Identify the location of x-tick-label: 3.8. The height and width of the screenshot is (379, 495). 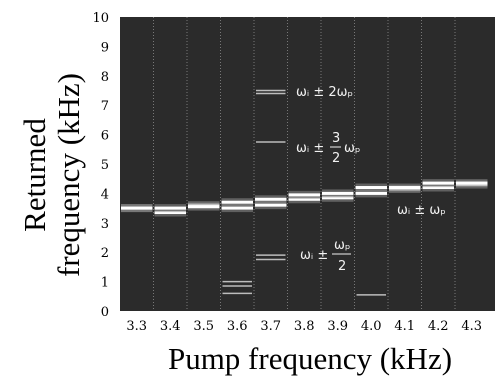
(304, 326).